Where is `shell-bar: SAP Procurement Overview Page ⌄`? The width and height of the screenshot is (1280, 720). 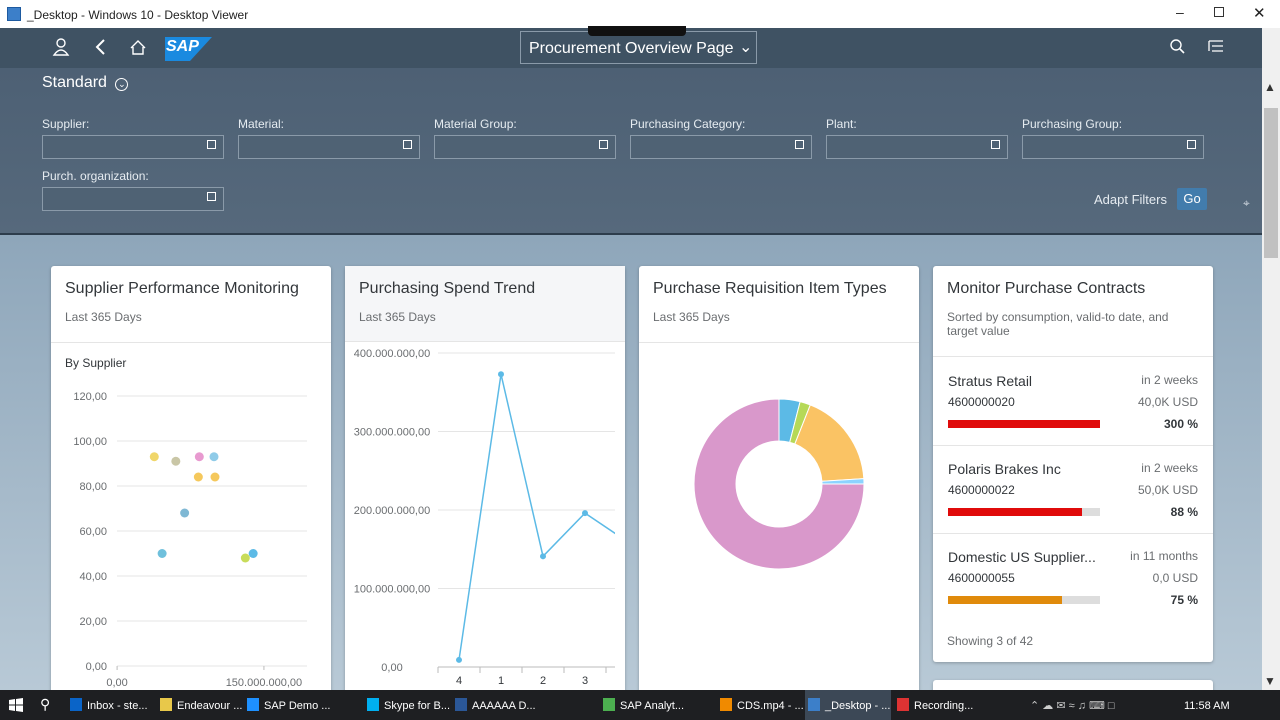 shell-bar: SAP Procurement Overview Page ⌄ is located at coordinates (631, 47).